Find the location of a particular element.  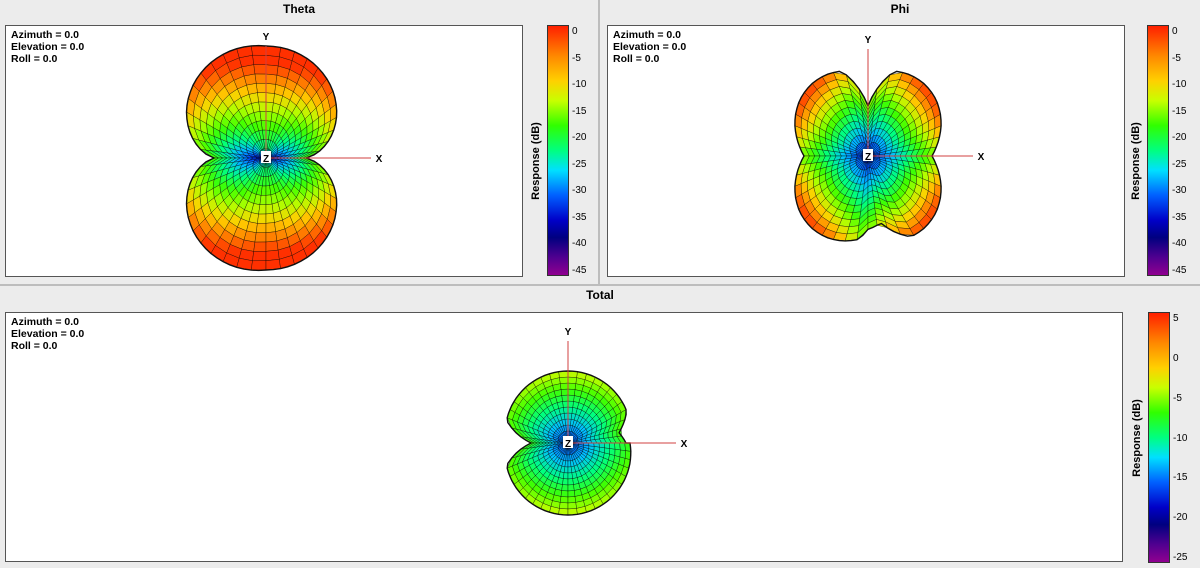

phi-z-label: Z is located at coordinates (868, 157).